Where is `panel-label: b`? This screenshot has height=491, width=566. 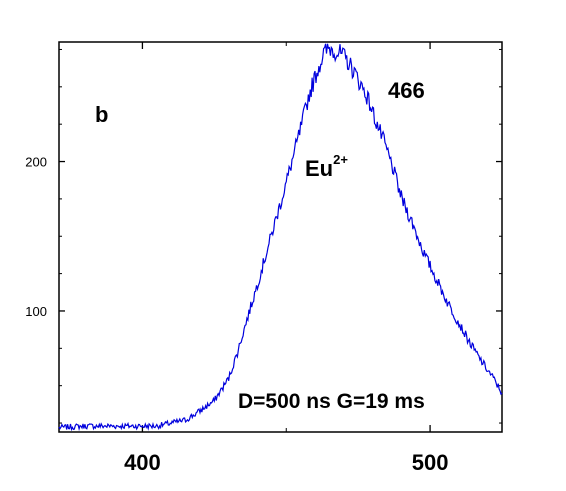 panel-label: b is located at coordinates (101, 114).